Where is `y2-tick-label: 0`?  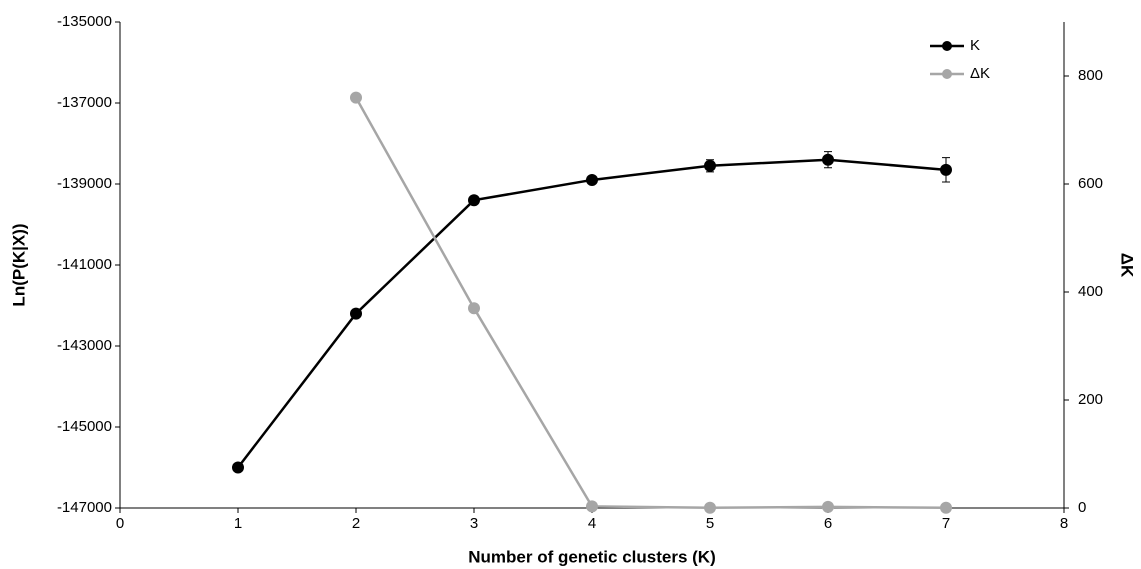
y2-tick-label: 0 is located at coordinates (1082, 507).